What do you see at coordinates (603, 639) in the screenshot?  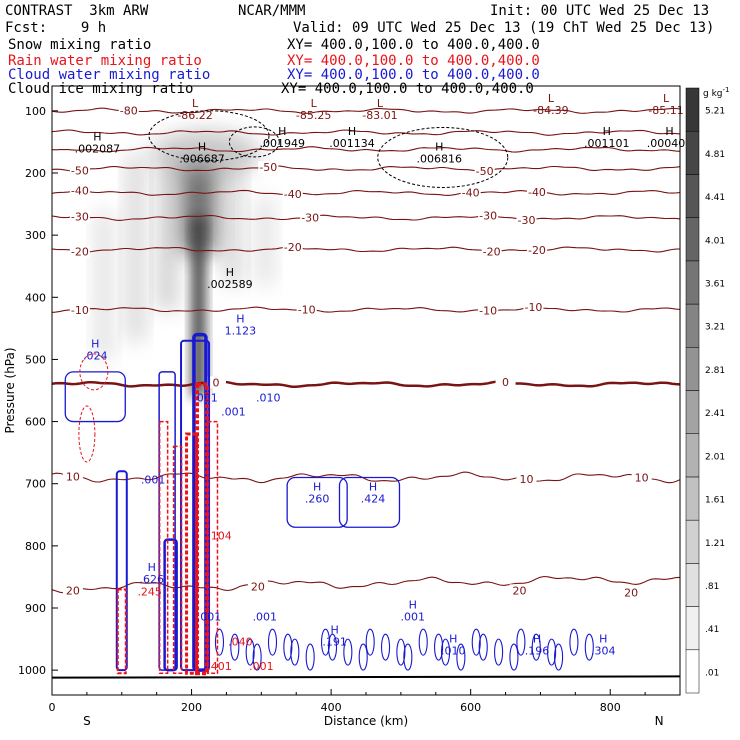 I see `extremum-letter-22: H` at bounding box center [603, 639].